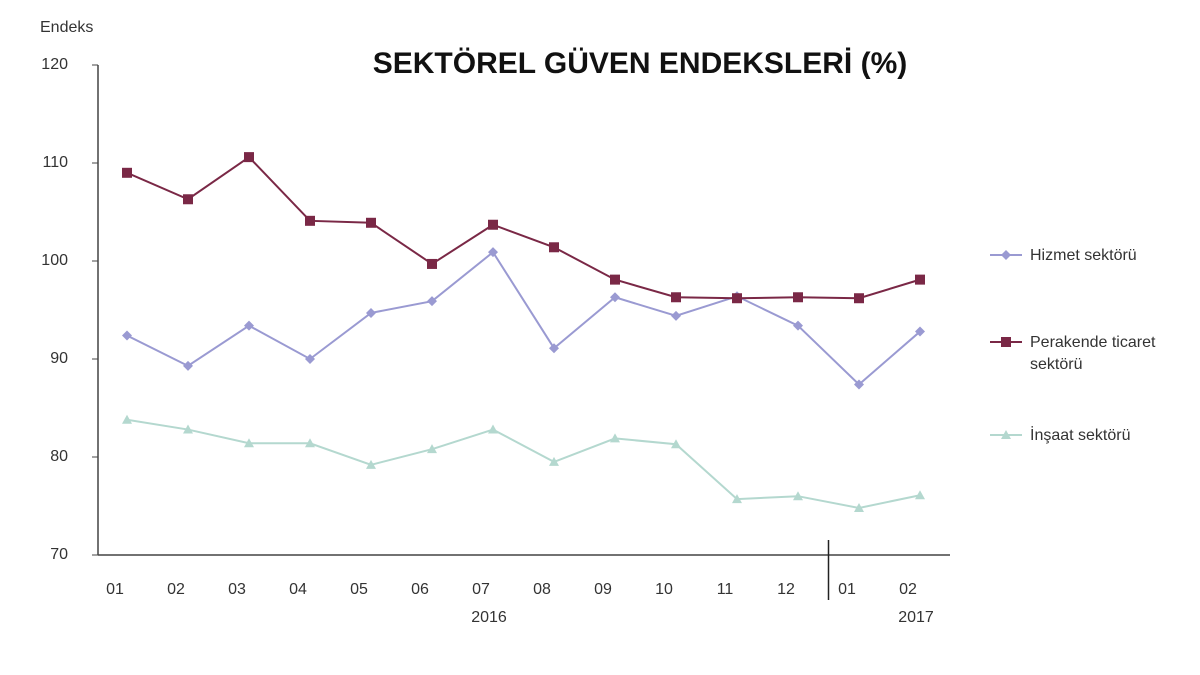 This screenshot has height=675, width=1200. I want to click on x-tick-label: 05, so click(359, 589).